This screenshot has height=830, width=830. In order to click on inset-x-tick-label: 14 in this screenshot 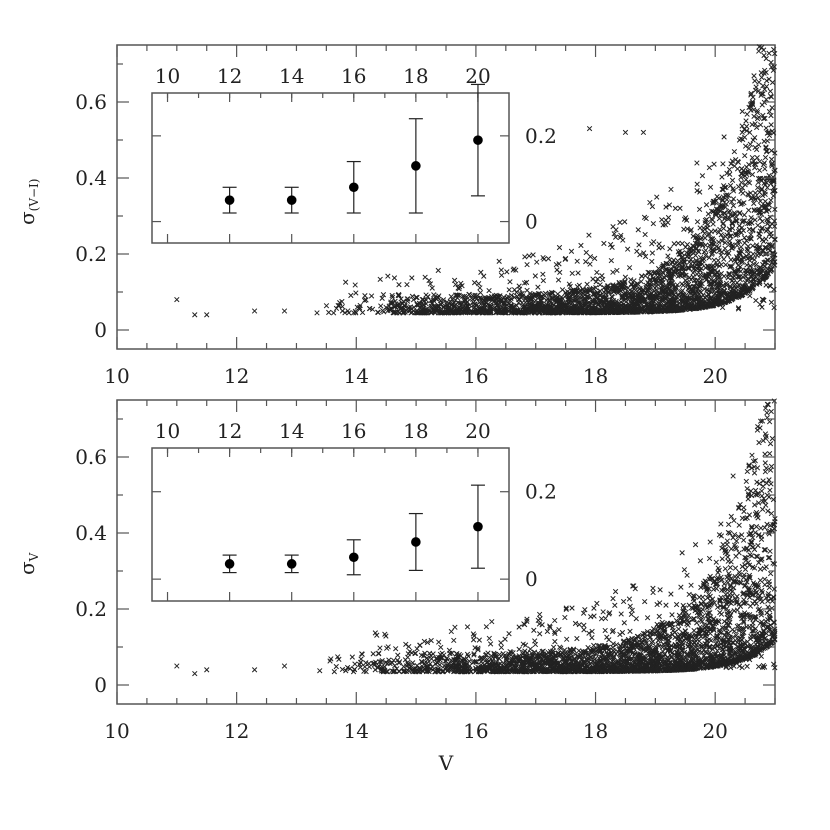, I will do `click(291, 76)`.